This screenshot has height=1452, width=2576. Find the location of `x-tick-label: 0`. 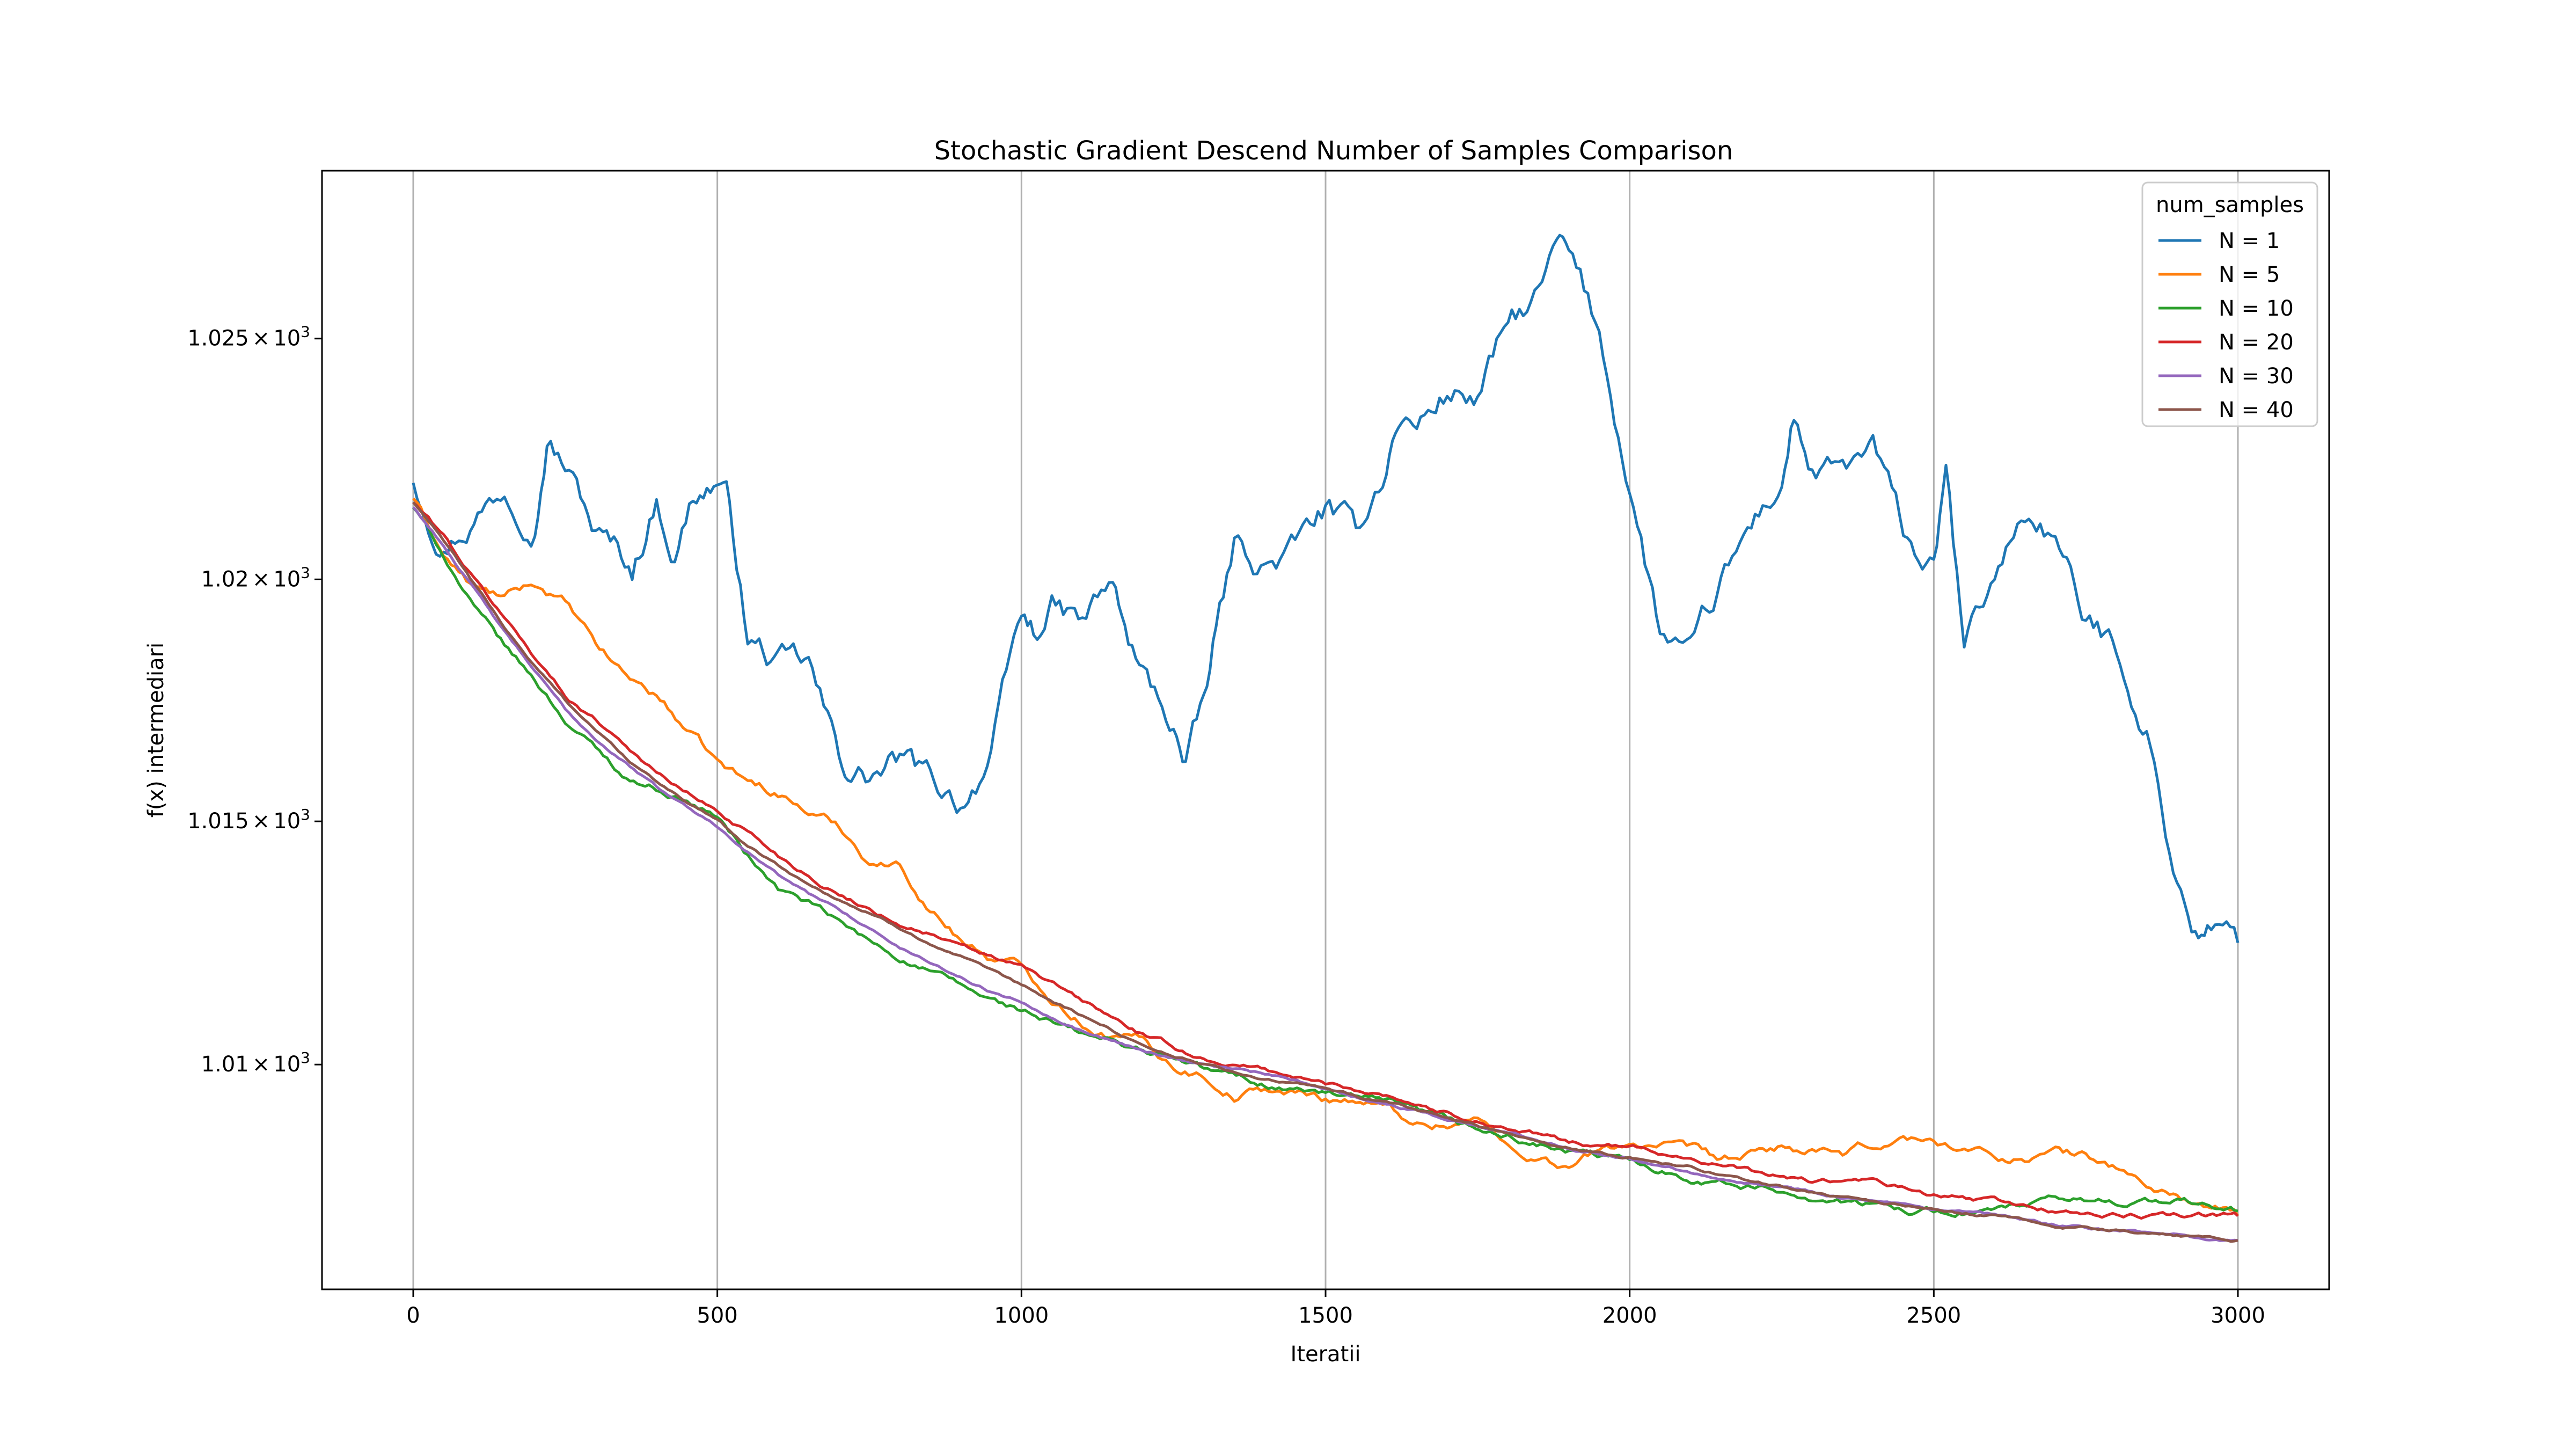

x-tick-label: 0 is located at coordinates (413, 1315).